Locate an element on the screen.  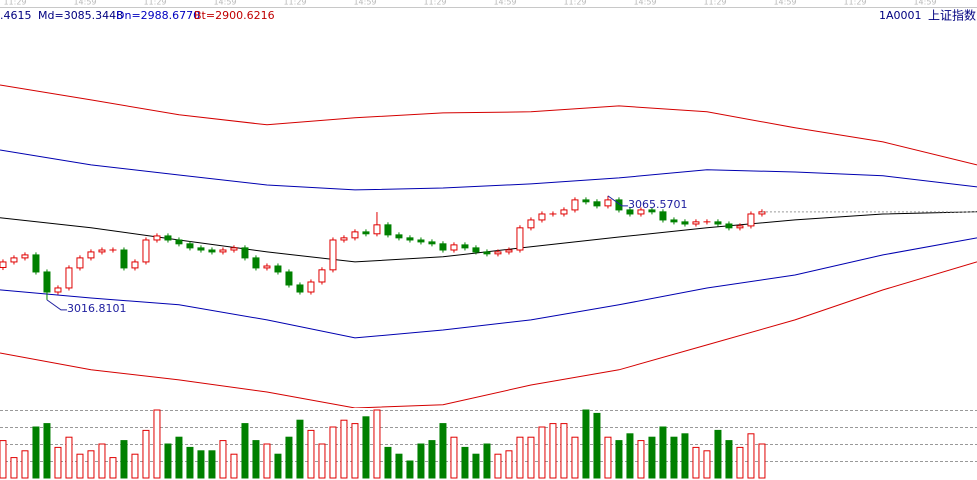
annotation-arrow is located at coordinates (617, 201).